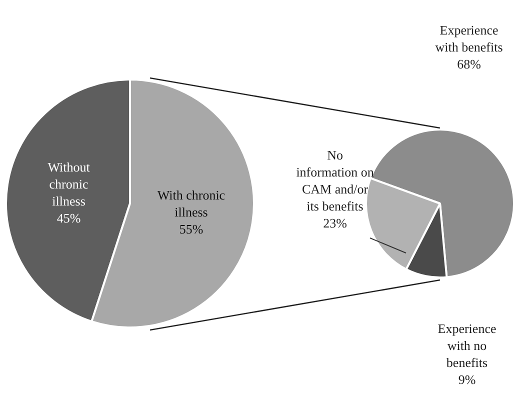  I want to click on data-label: 45%, so click(68, 218).